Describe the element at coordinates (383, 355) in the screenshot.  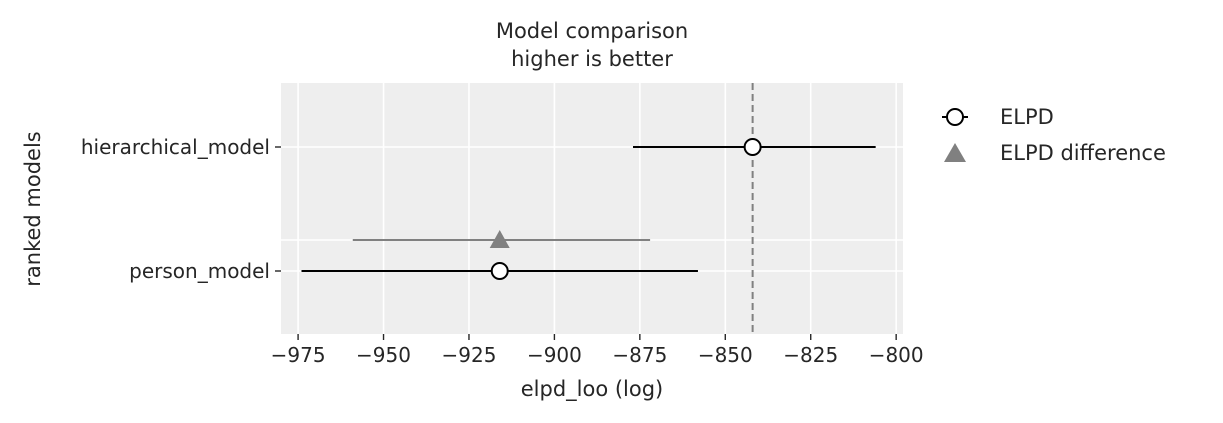
I see `x-tick-label-1: −950` at that location.